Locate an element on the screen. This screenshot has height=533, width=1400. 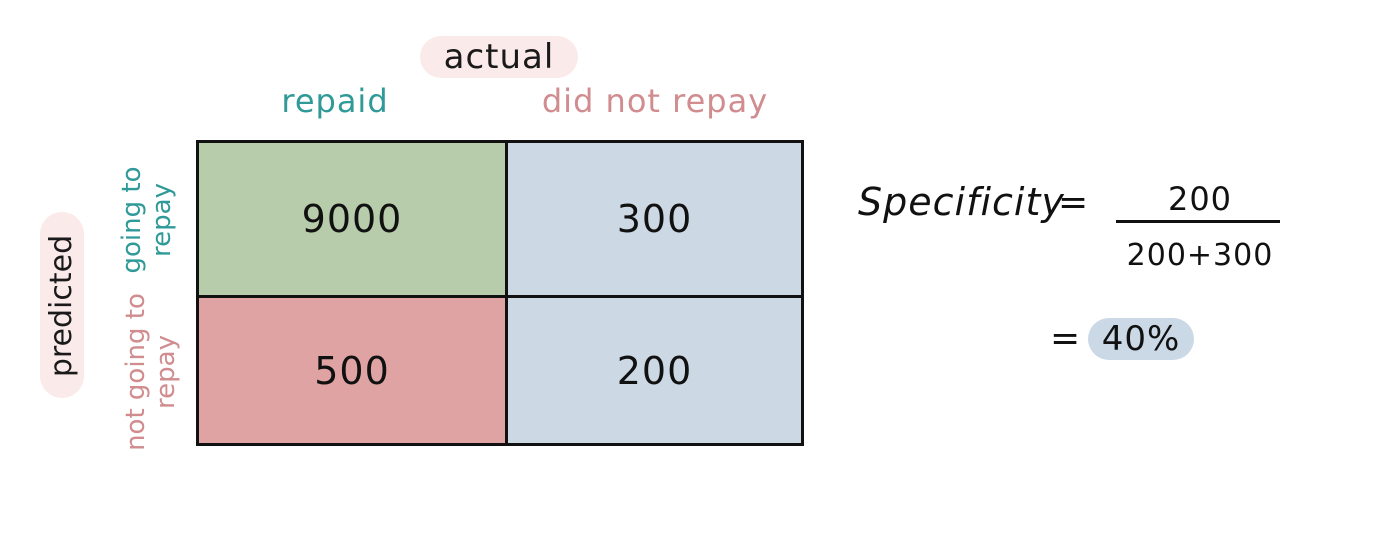
predicted-axis-label: predicted is located at coordinates (61, 306).